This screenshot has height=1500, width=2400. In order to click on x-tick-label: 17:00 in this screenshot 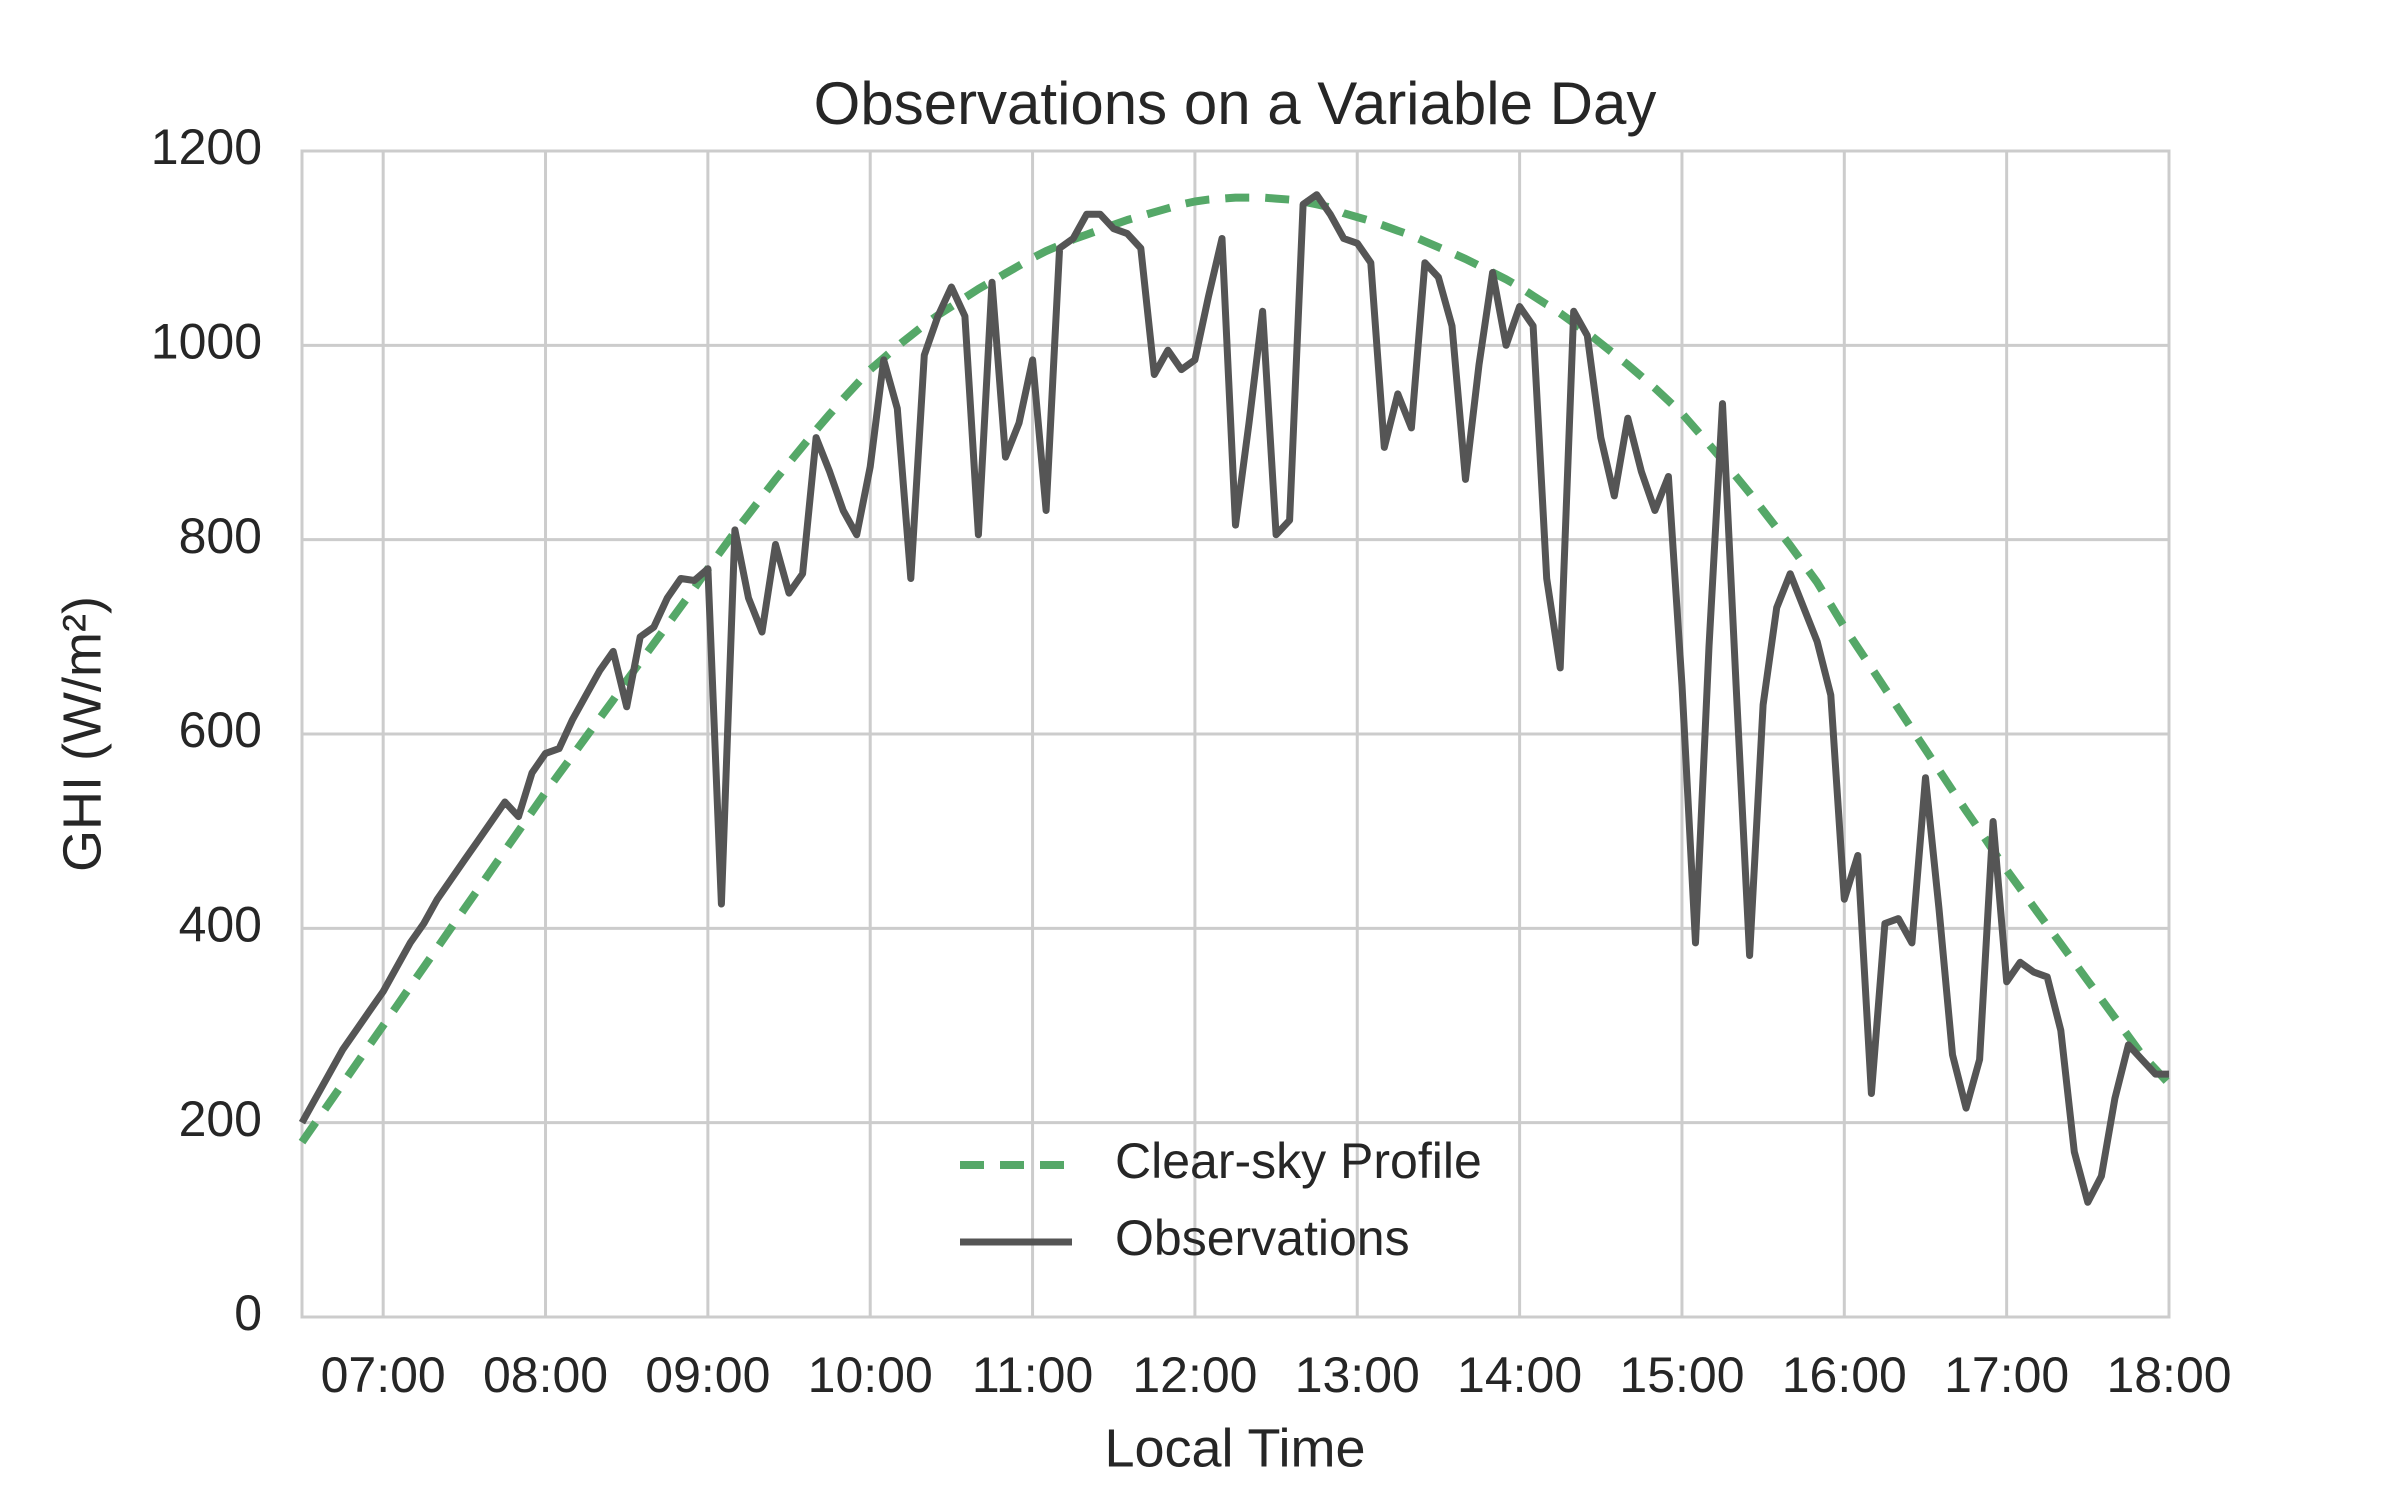, I will do `click(2006, 1375)`.